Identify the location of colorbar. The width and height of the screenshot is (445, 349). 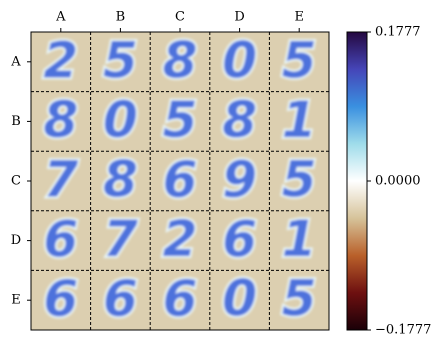
(357, 181).